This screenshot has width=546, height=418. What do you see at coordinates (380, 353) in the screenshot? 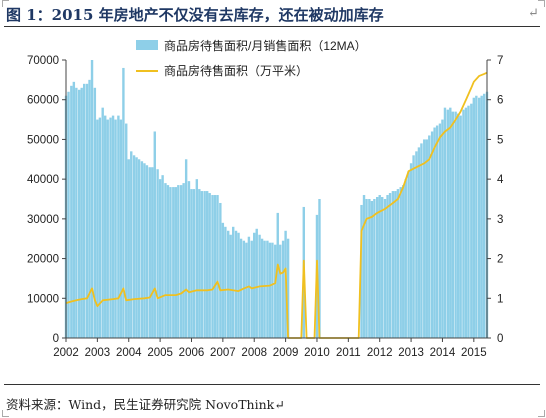
I see `x-tick-label: 2012` at bounding box center [380, 353].